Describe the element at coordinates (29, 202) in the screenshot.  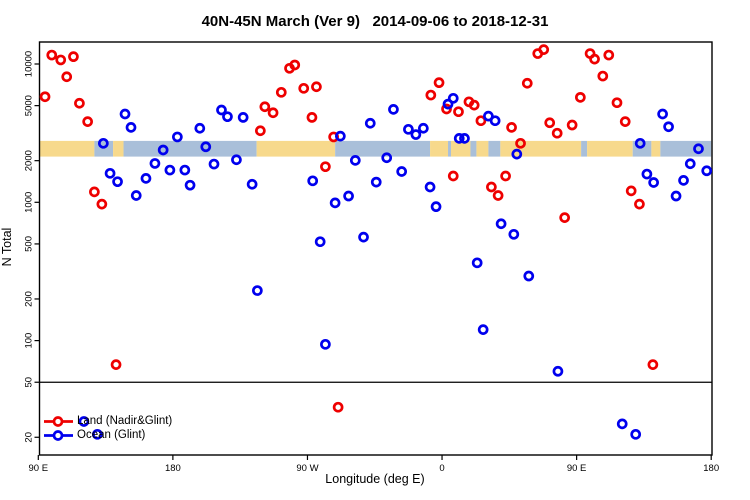
I see `y-tick-label: 1000` at that location.